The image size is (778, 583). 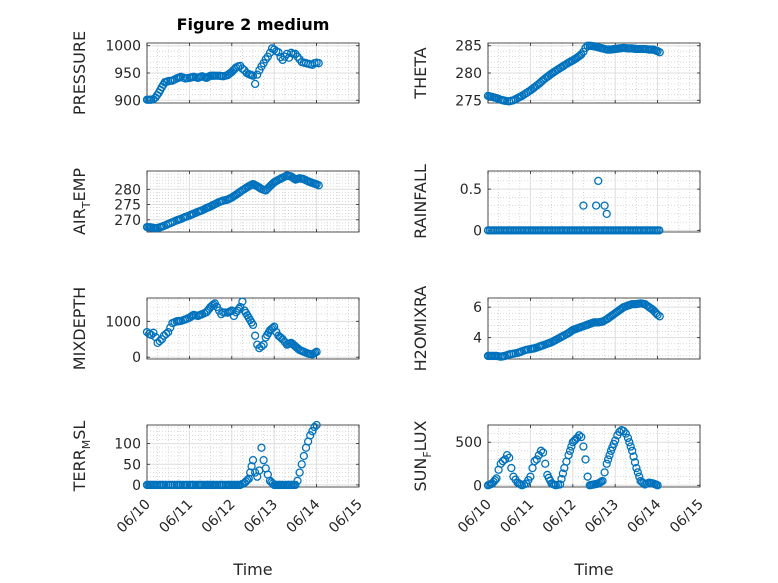 I want to click on y-axis-label-main: SUN, so click(x=420, y=475).